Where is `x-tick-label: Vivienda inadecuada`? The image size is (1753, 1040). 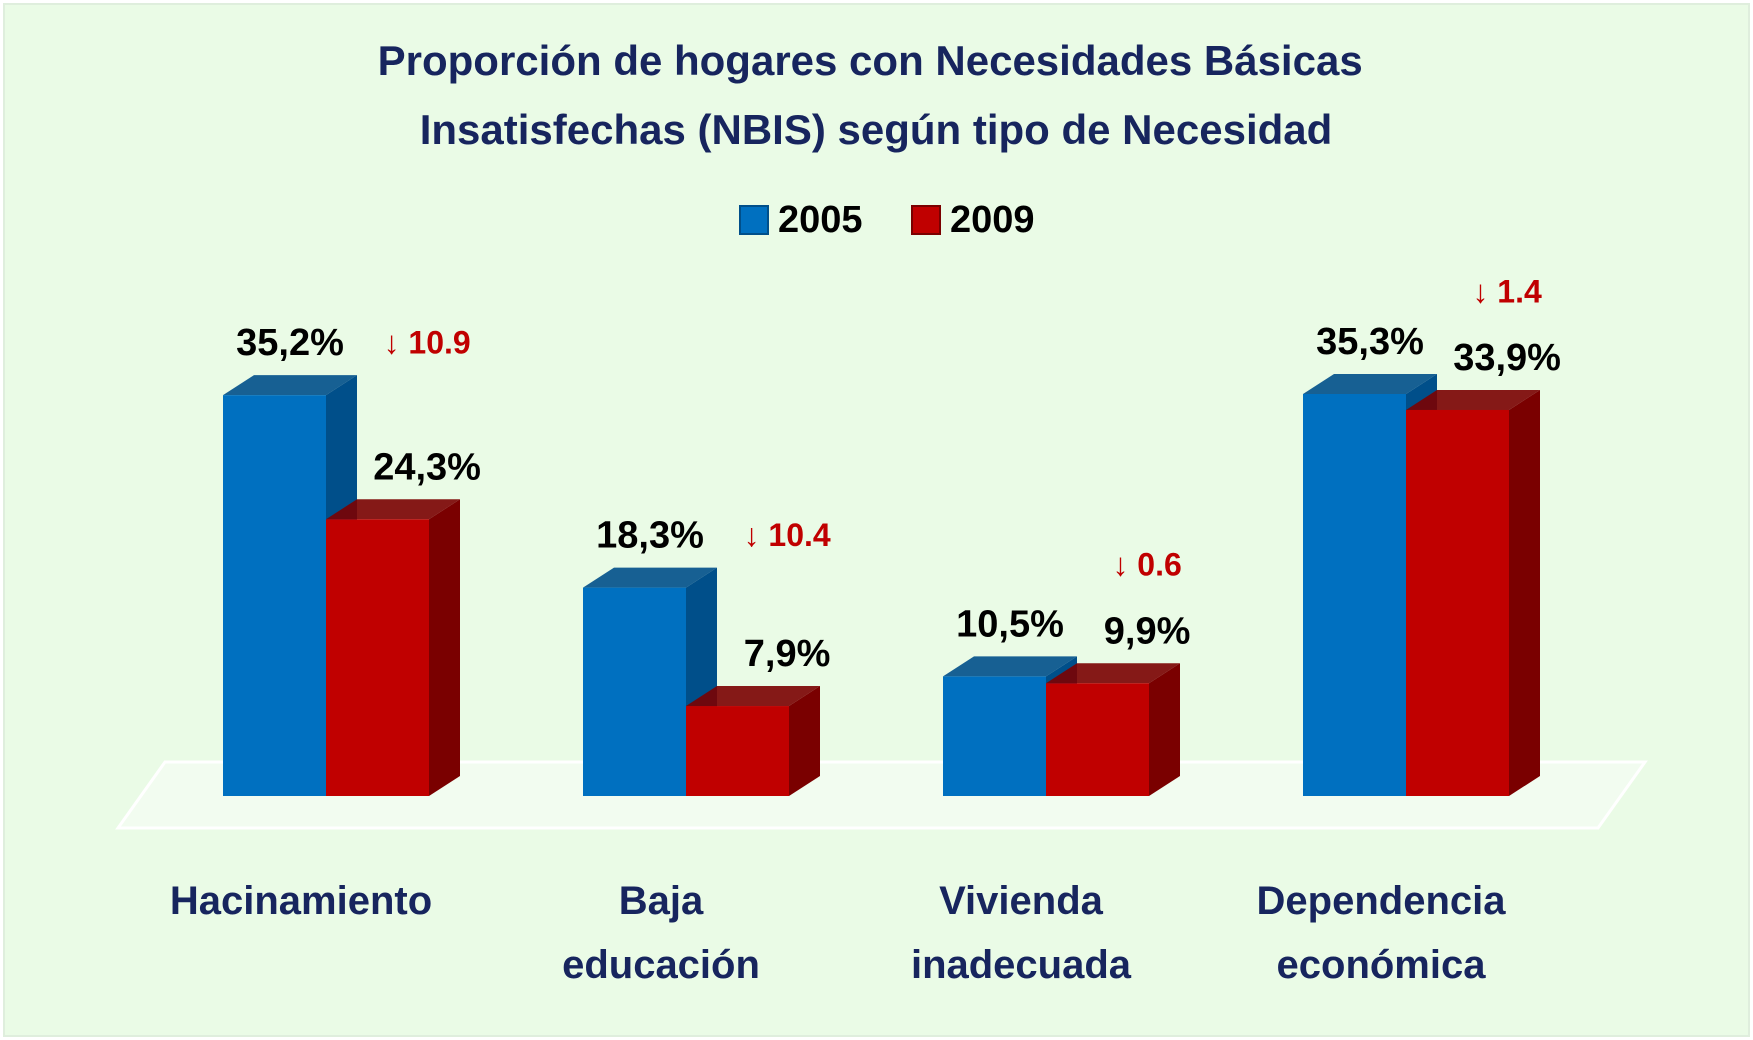
x-tick-label: Vivienda inadecuada is located at coordinates (1021, 933).